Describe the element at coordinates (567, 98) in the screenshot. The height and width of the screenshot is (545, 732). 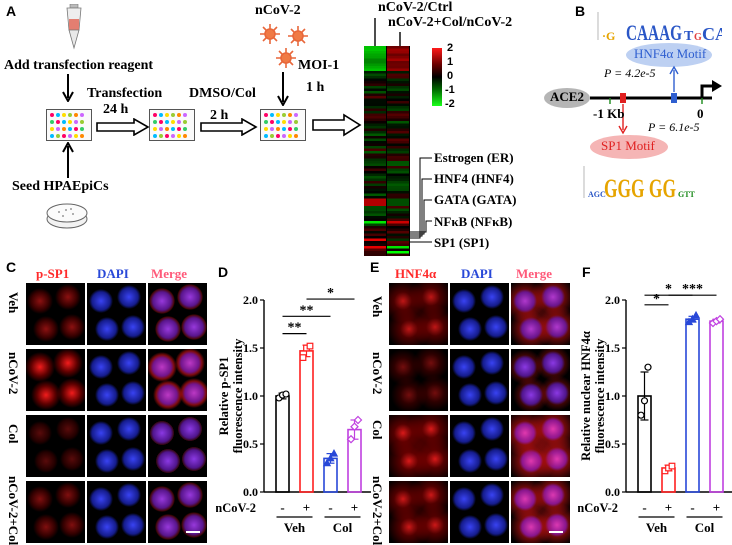
I see `ace2-gene-badge` at that location.